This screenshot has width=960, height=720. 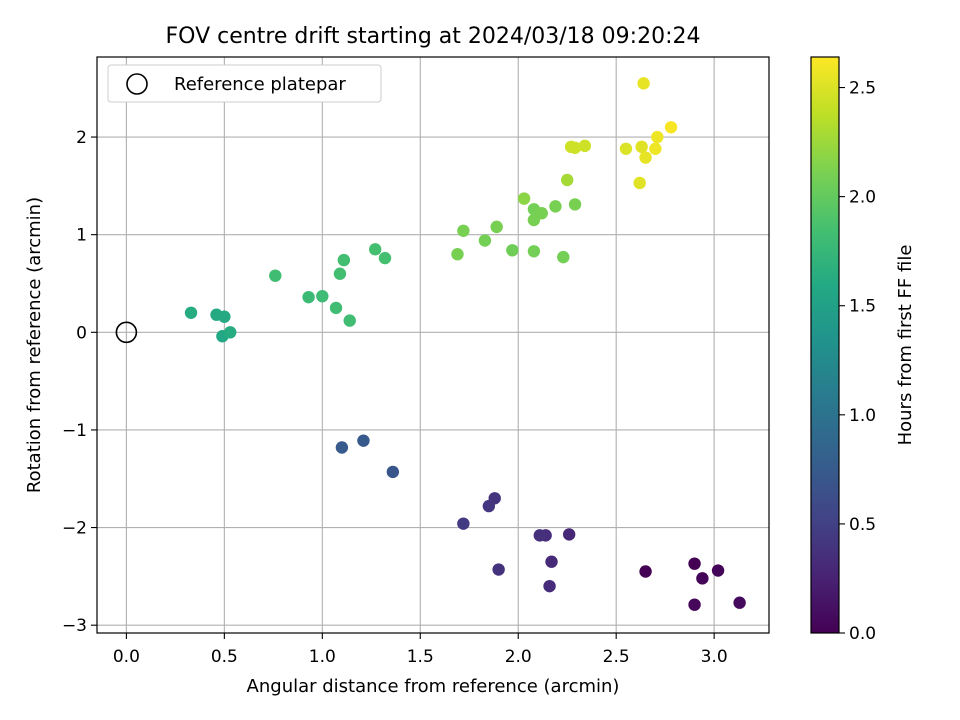 I want to click on x-tick-label: 0.5, so click(x=224, y=657).